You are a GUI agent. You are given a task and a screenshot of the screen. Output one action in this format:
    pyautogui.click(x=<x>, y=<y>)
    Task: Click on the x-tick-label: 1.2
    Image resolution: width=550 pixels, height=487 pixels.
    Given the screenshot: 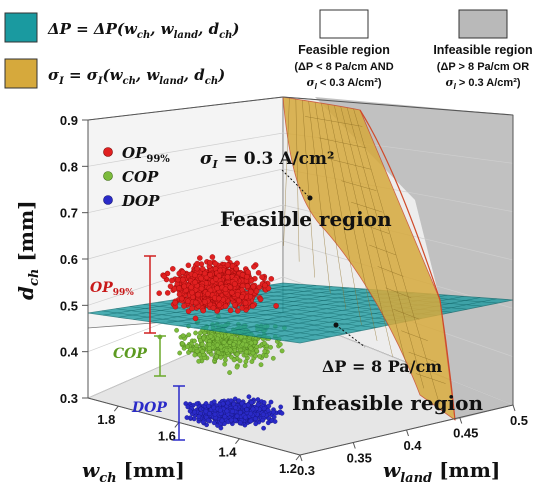 What is the action you would take?
    pyautogui.click(x=288, y=468)
    